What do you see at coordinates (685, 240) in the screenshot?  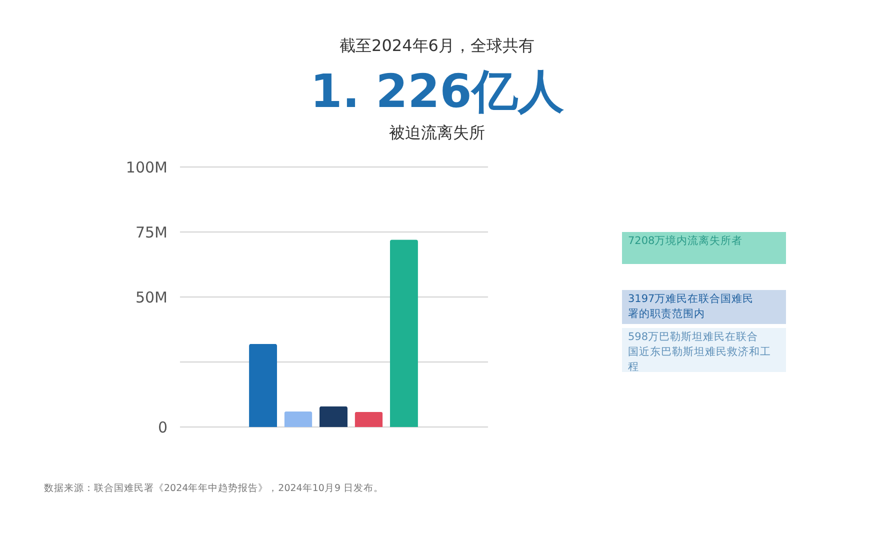 I see `text: 7208万境内流离失所者` at bounding box center [685, 240].